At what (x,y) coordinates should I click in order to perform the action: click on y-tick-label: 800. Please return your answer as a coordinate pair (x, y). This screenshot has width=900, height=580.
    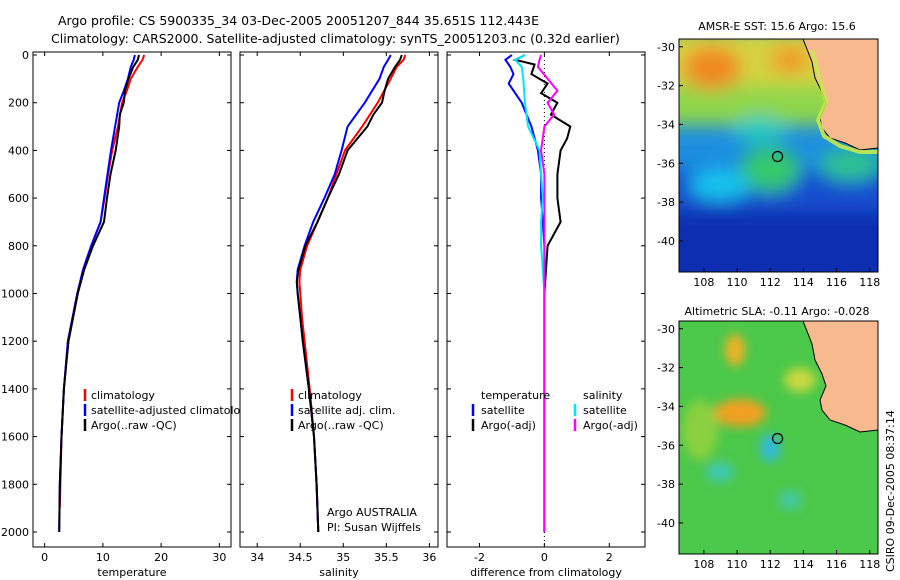
    Looking at the image, I should click on (18, 246).